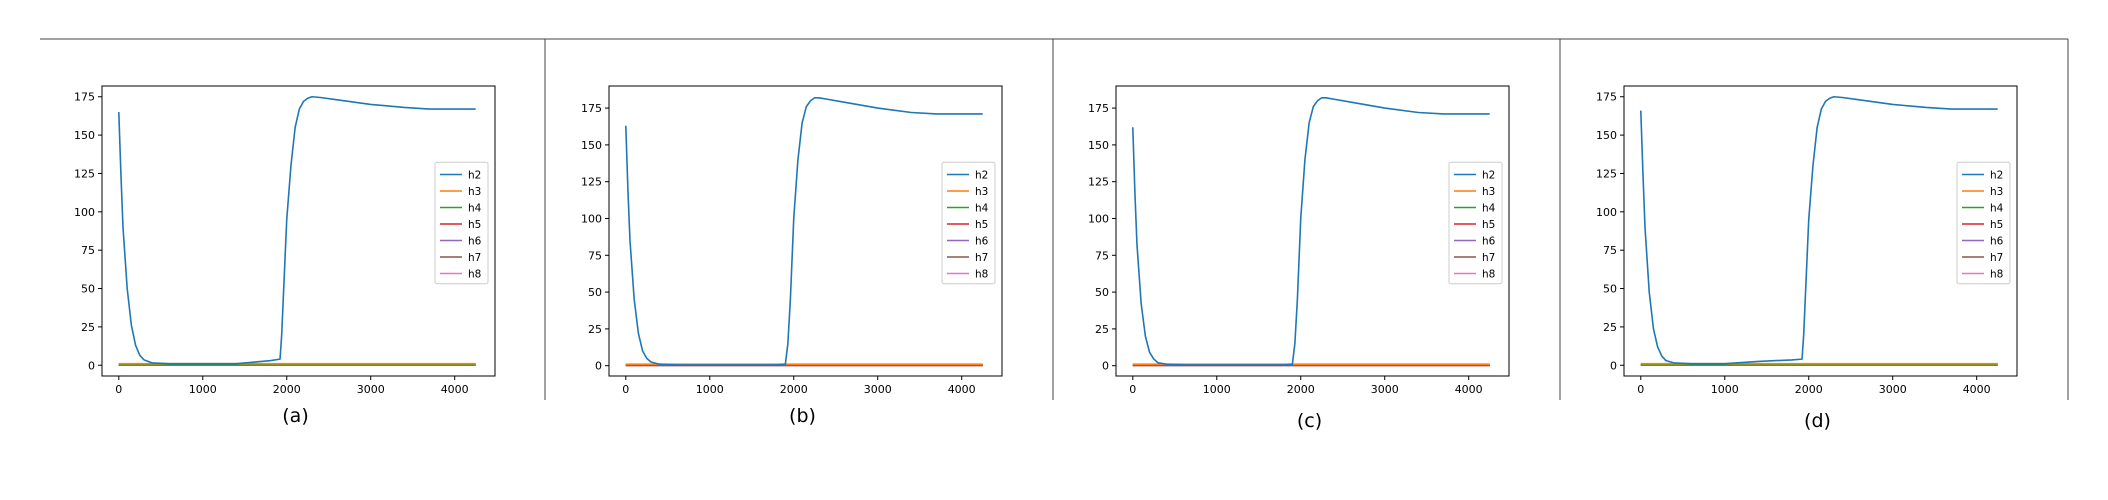 Image resolution: width=2108 pixels, height=500 pixels. I want to click on panel-caption: (b), so click(802, 416).